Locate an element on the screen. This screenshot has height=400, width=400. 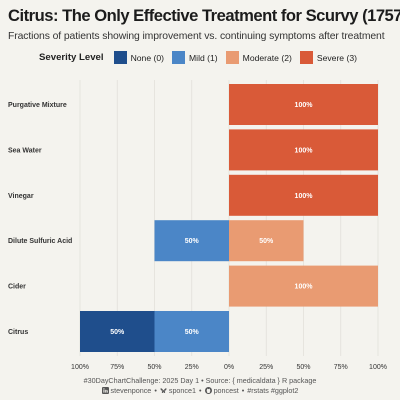
legend-item-none: None (0) is located at coordinates (138, 57).